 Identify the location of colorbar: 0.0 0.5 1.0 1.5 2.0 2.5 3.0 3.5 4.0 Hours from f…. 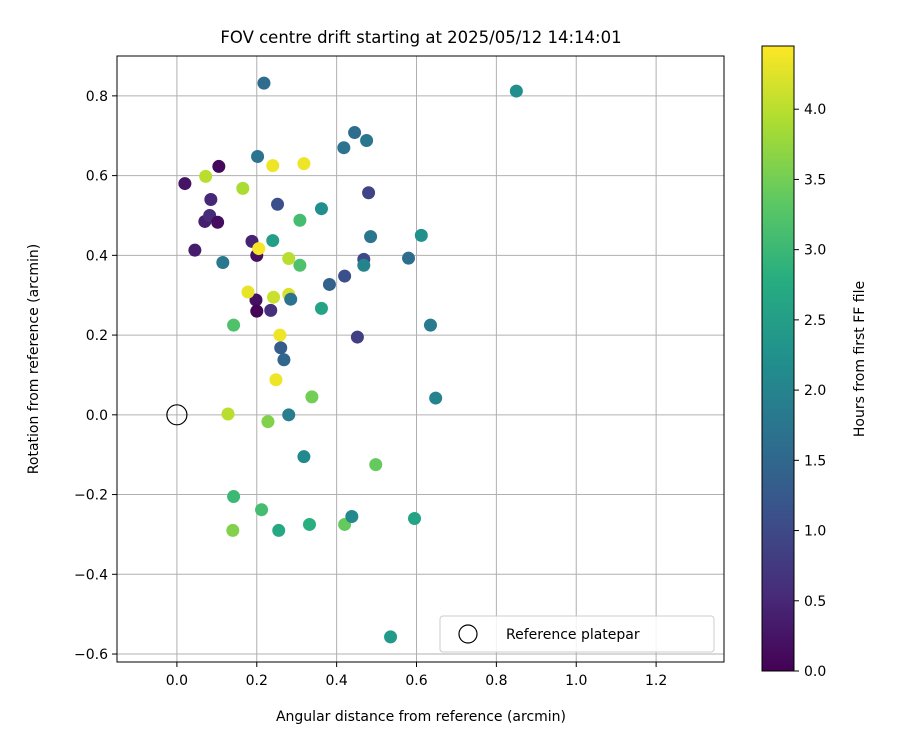
(814, 362).